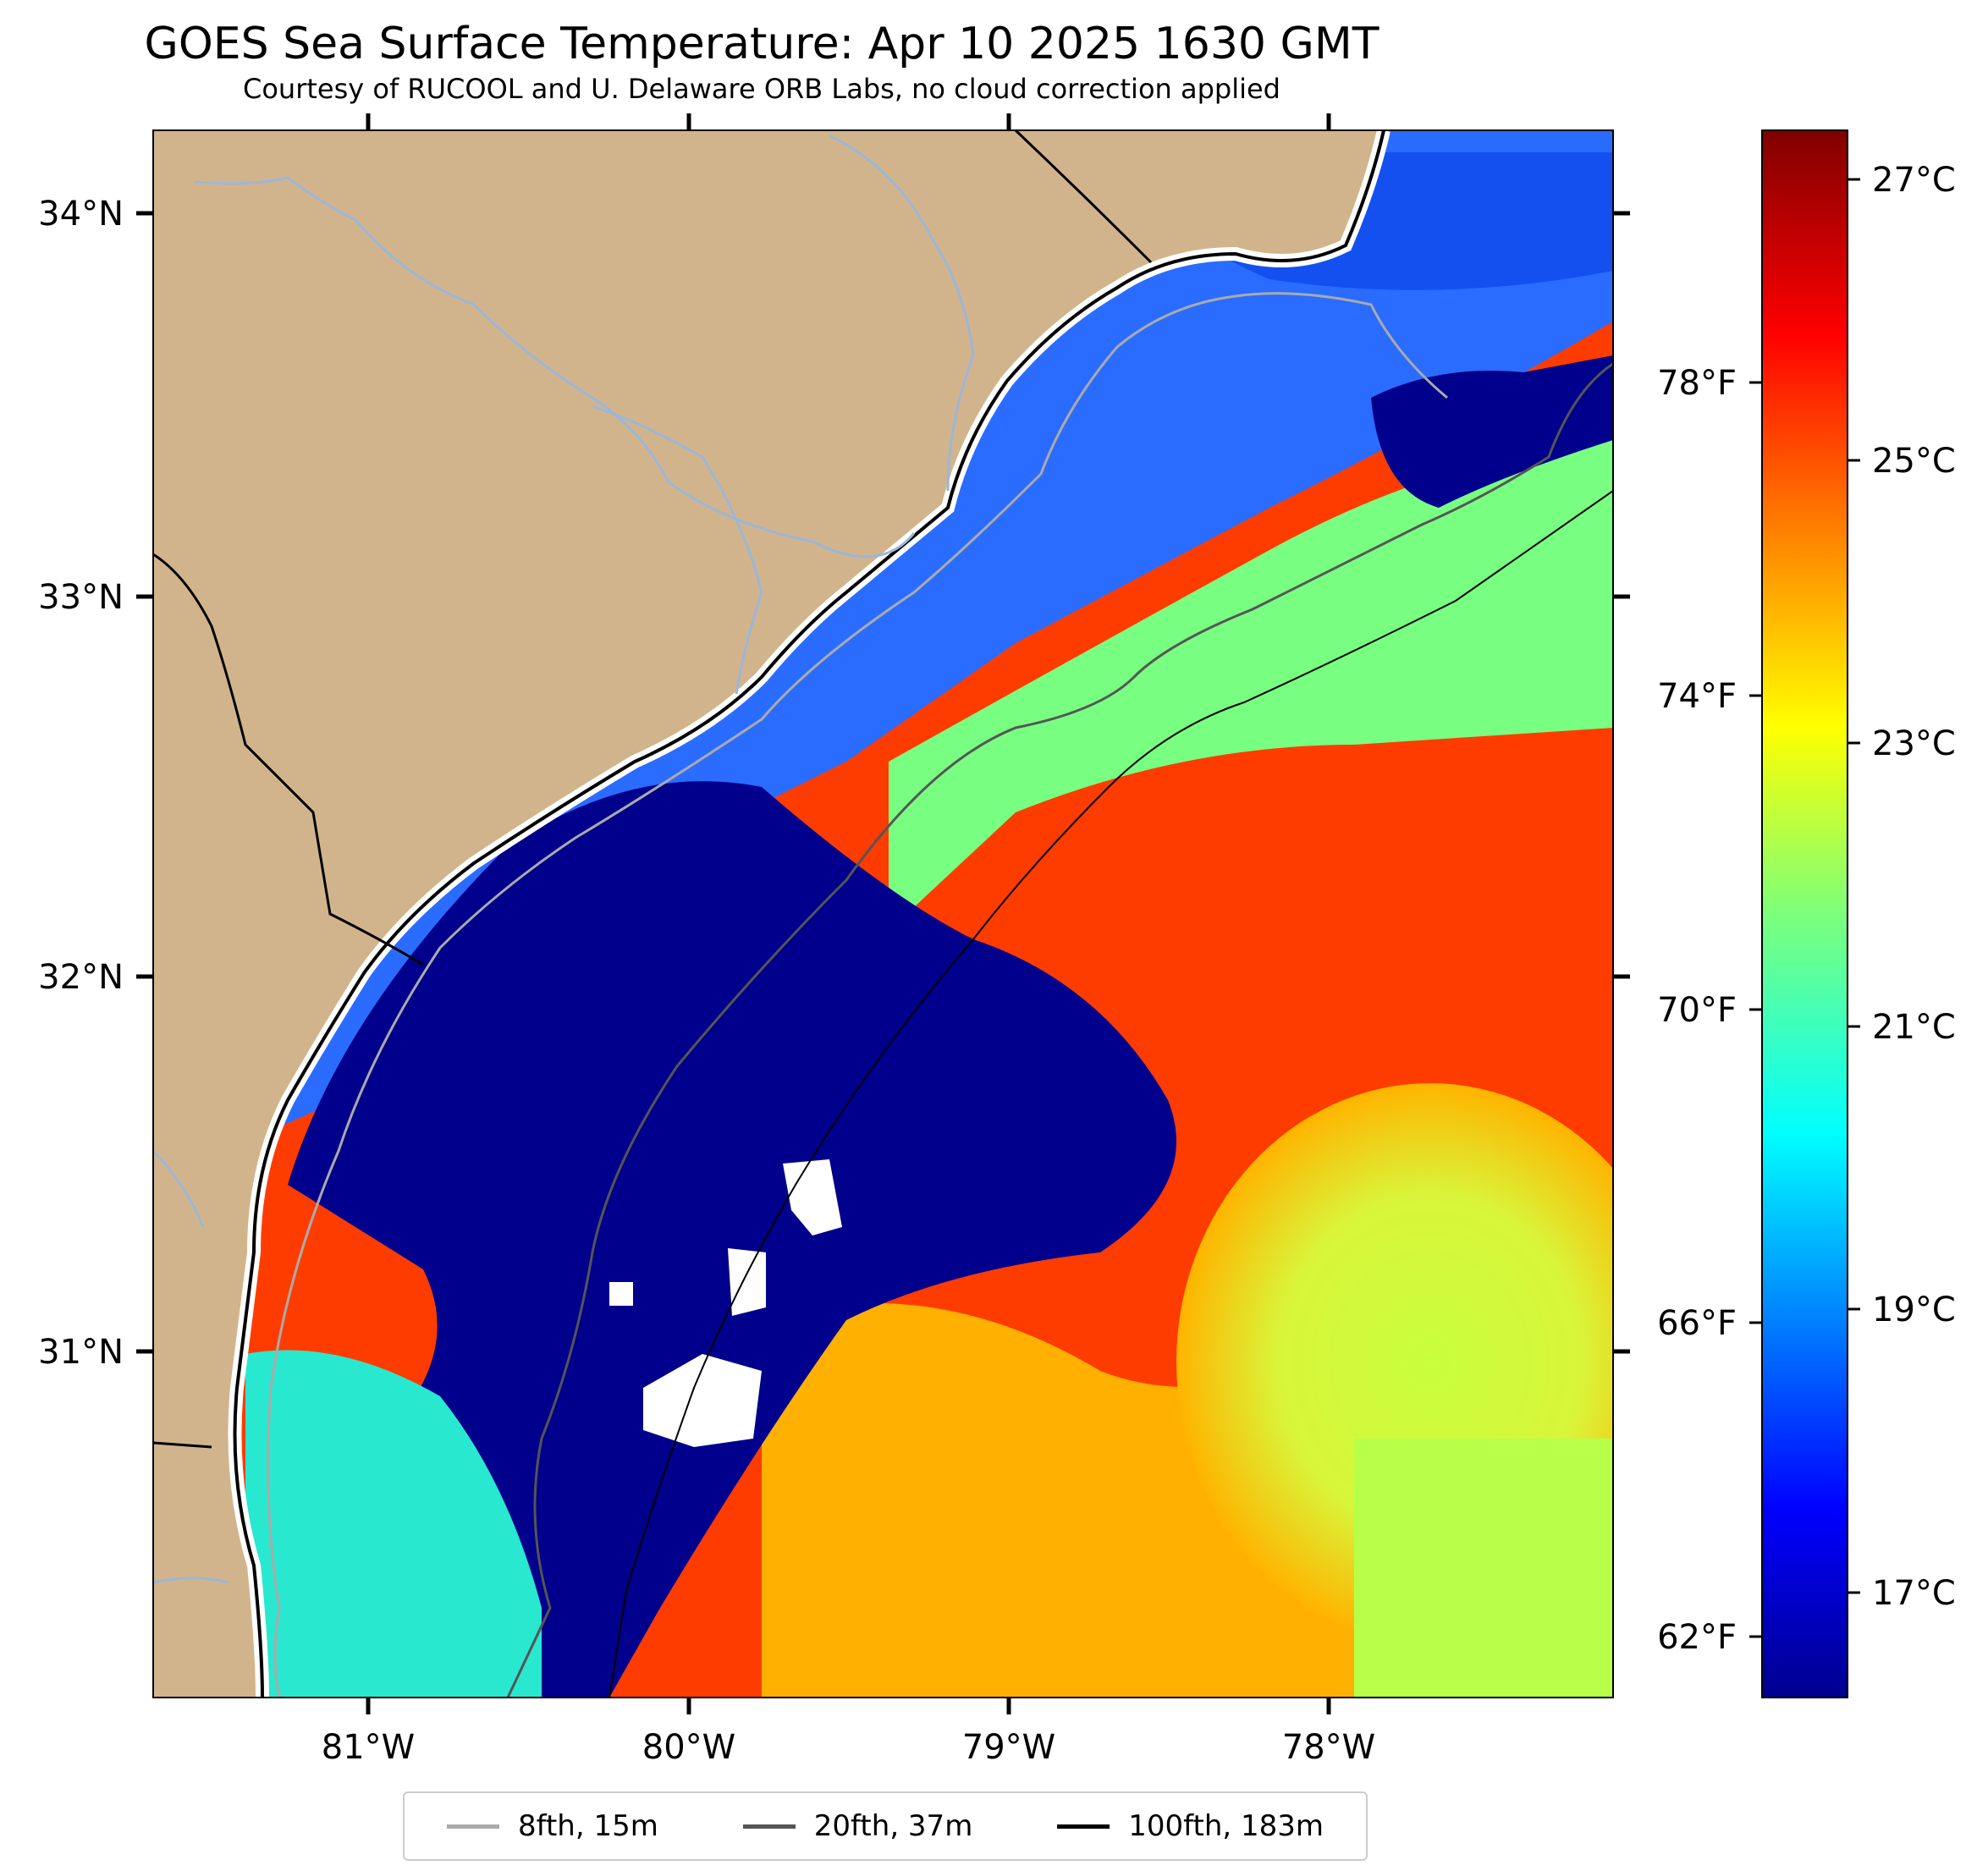  I want to click on legend-label: 8fth, 15m, so click(587, 1826).